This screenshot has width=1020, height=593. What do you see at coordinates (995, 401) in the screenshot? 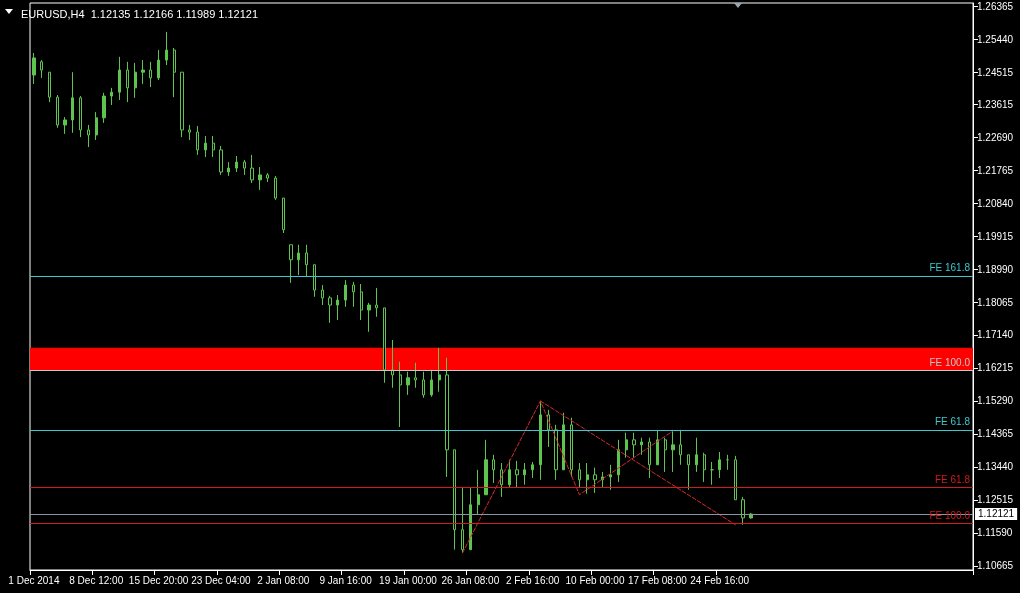
I see `y-tick-label: 1.15290` at bounding box center [995, 401].